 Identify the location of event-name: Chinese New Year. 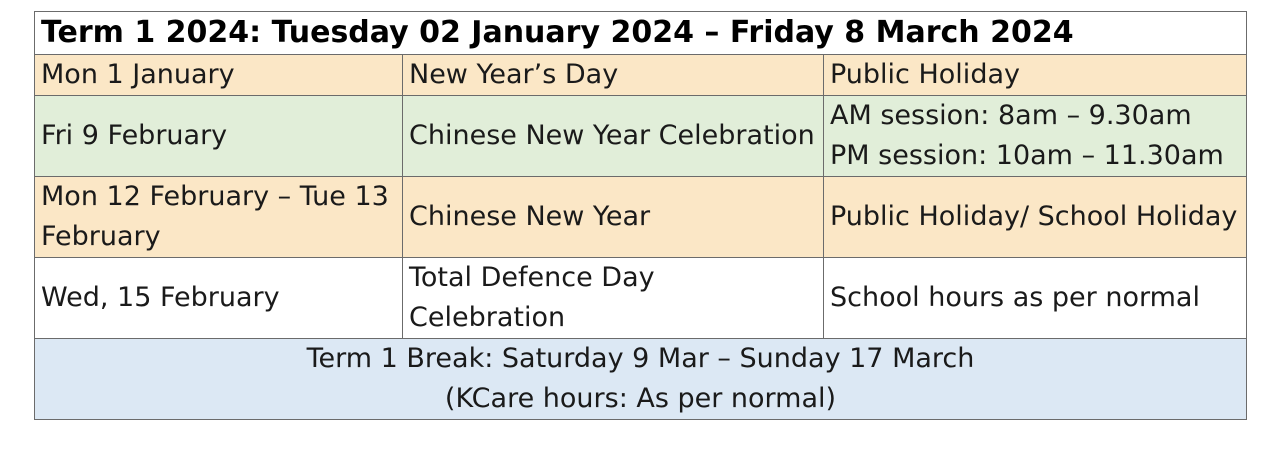
(613, 217).